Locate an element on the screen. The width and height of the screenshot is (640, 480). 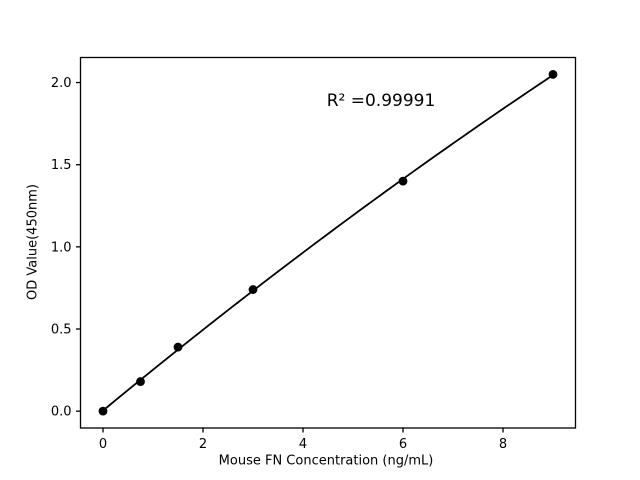
x-tick-label: 4 is located at coordinates (303, 444).